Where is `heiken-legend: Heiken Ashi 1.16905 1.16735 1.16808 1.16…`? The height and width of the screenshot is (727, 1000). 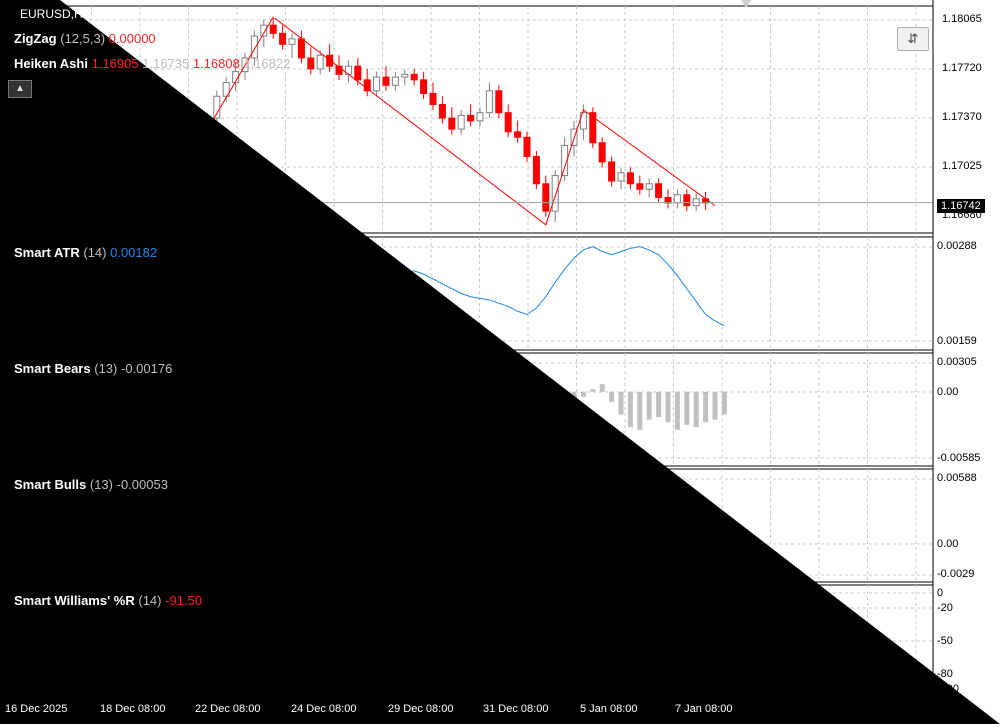 heiken-legend: Heiken Ashi 1.16905 1.16735 1.16808 1.16… is located at coordinates (152, 63).